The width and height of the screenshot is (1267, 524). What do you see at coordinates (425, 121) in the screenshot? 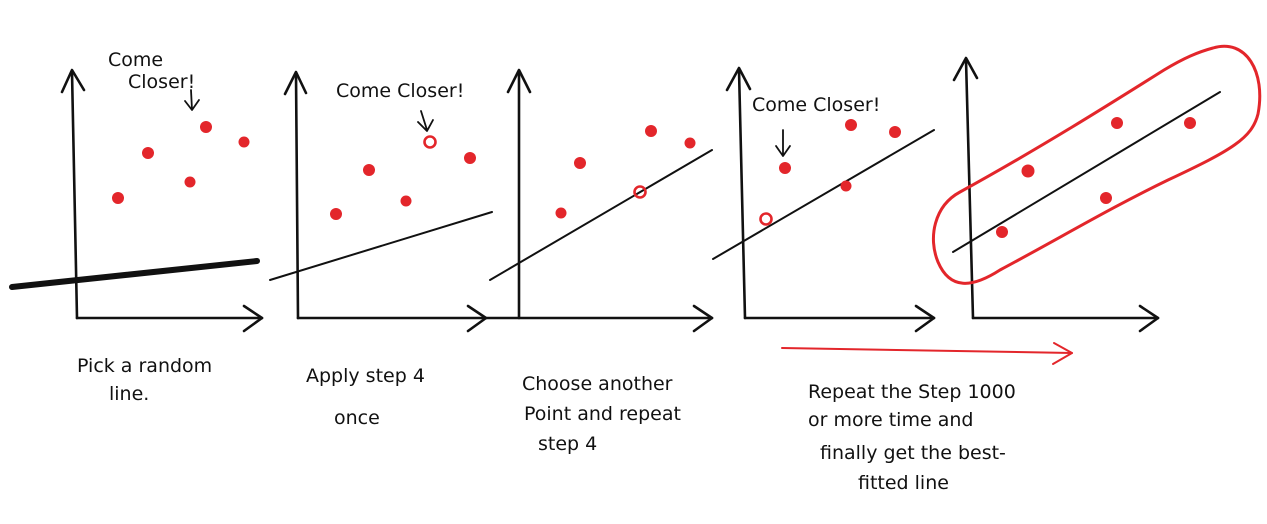
I see `panel-2-callout-arrow` at bounding box center [425, 121].